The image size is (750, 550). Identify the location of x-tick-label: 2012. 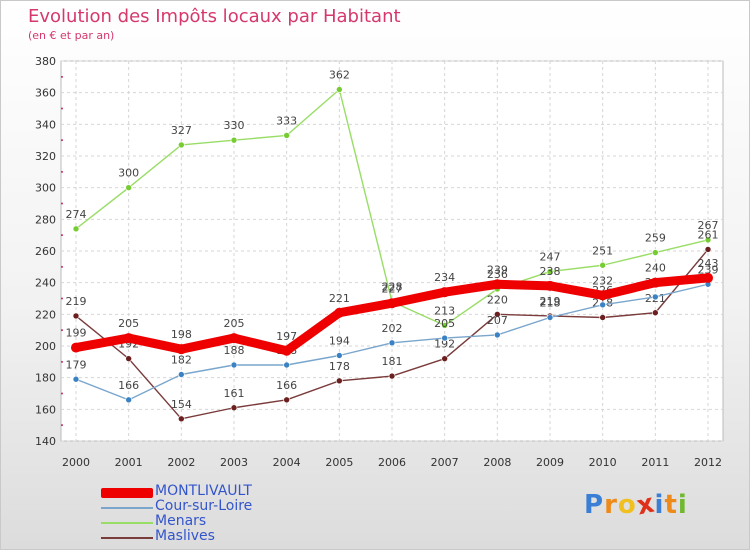
(708, 462).